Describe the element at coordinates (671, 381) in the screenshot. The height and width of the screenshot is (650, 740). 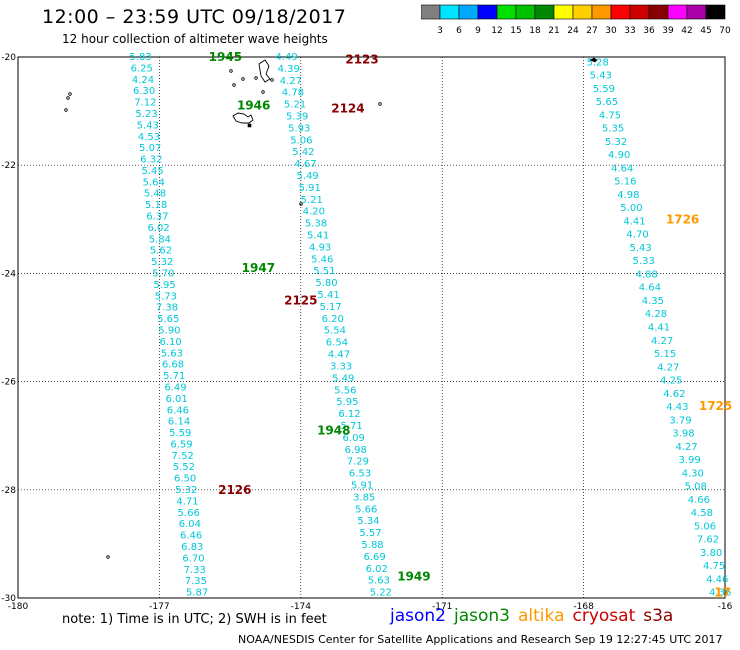
I see `swh-value: 4.25` at that location.